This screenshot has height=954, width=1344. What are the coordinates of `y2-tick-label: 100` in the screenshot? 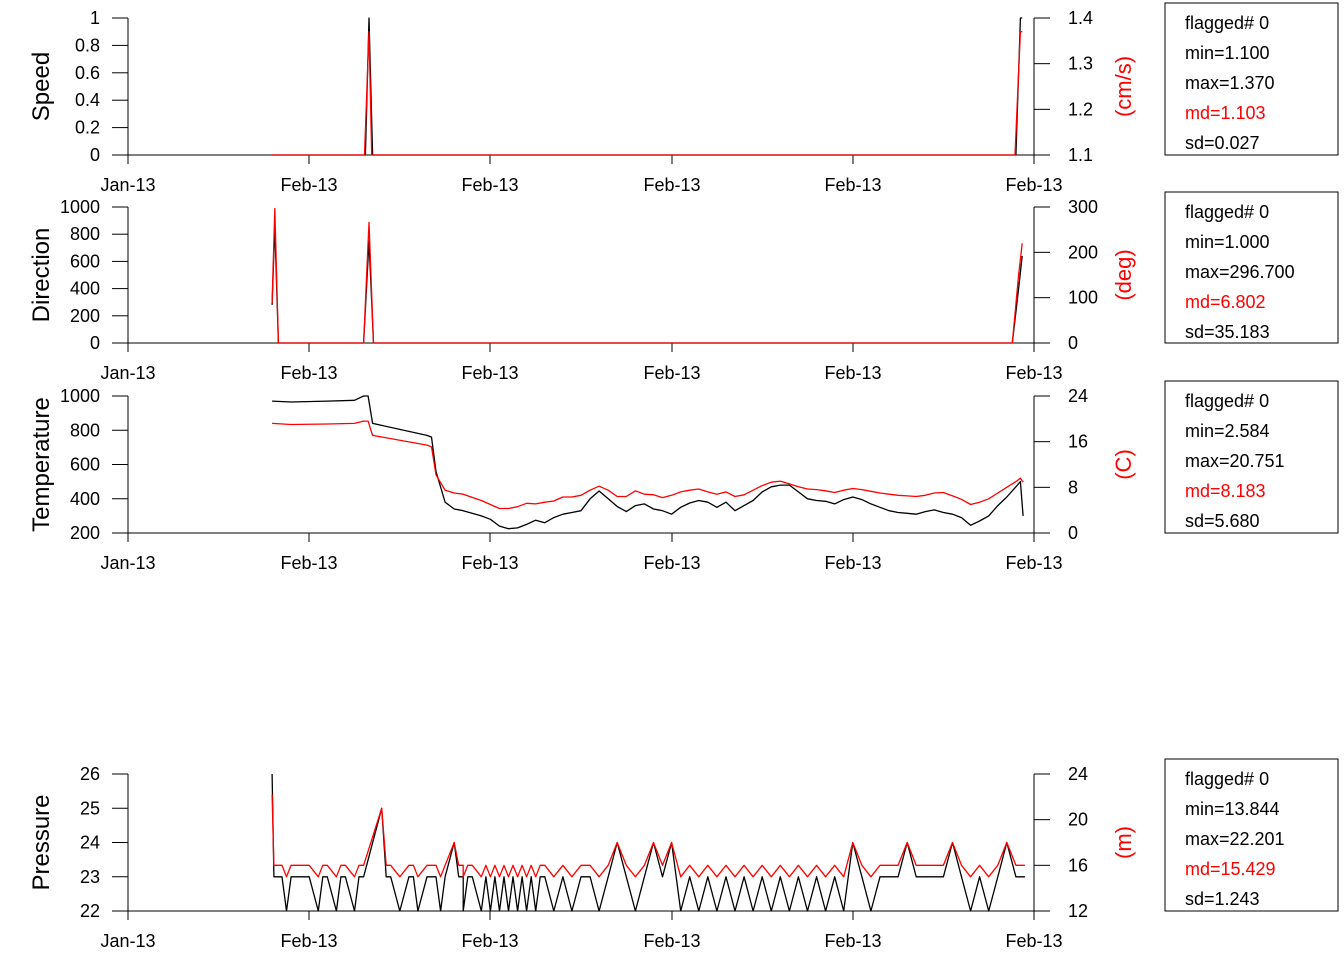 It's located at (1083, 298).